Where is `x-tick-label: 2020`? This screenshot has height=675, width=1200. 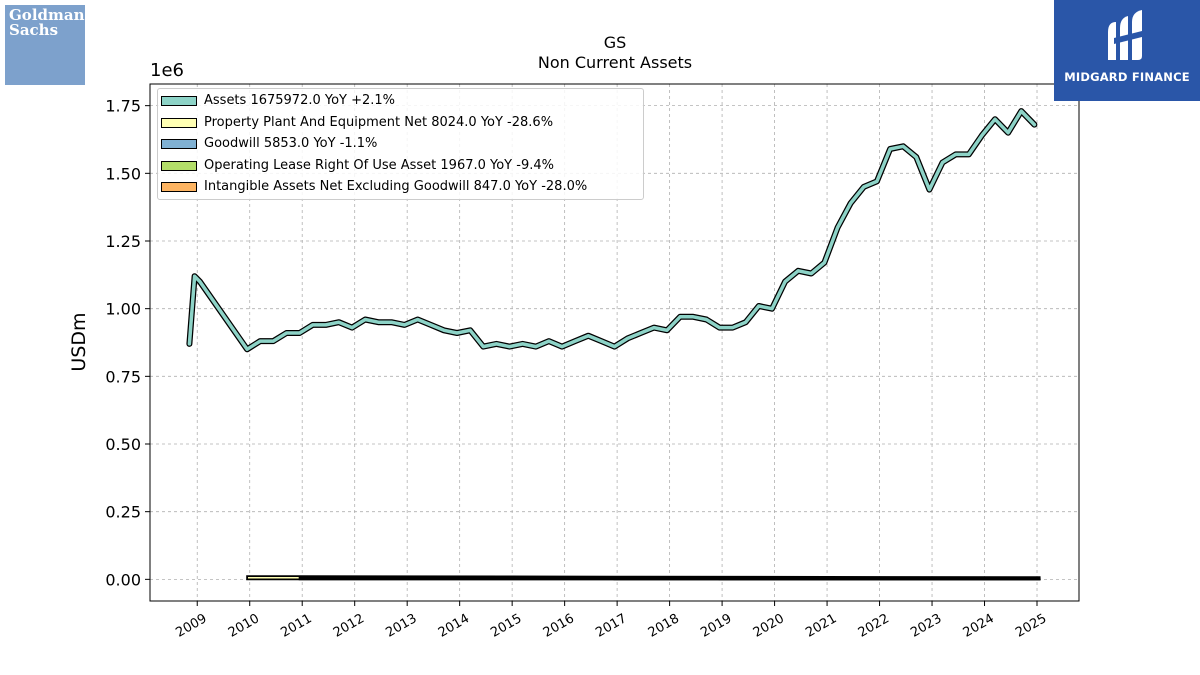 x-tick-label: 2020 is located at coordinates (769, 626).